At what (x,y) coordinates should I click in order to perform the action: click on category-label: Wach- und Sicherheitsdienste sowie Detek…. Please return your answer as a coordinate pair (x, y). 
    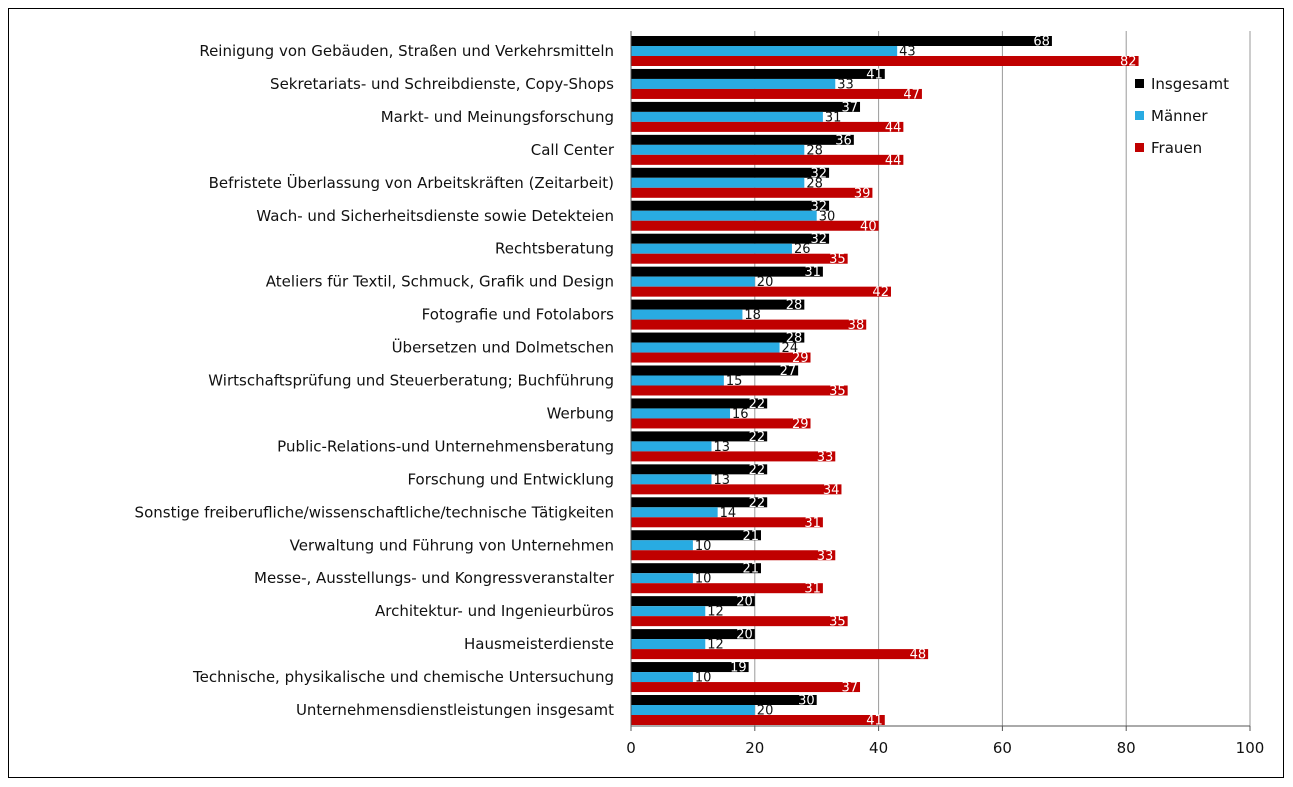
    Looking at the image, I should click on (435, 216).